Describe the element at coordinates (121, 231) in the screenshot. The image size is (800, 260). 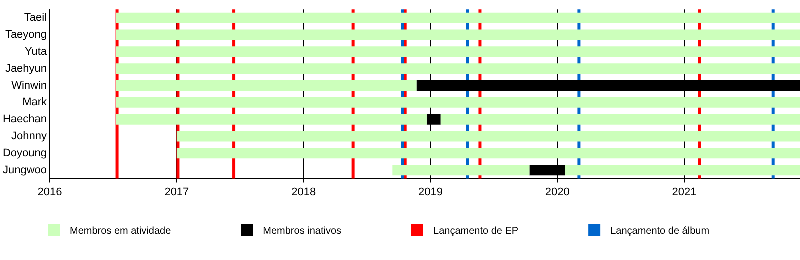
I see `legend-label: Membros em atividade` at that location.